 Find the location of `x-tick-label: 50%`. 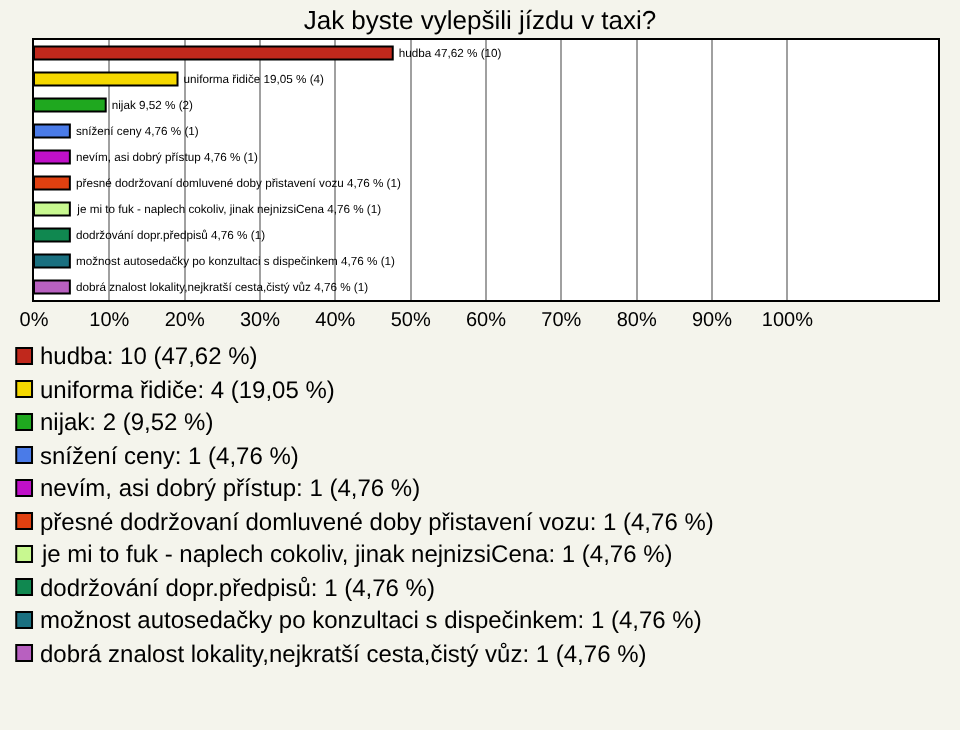

x-tick-label: 50% is located at coordinates (410, 321).